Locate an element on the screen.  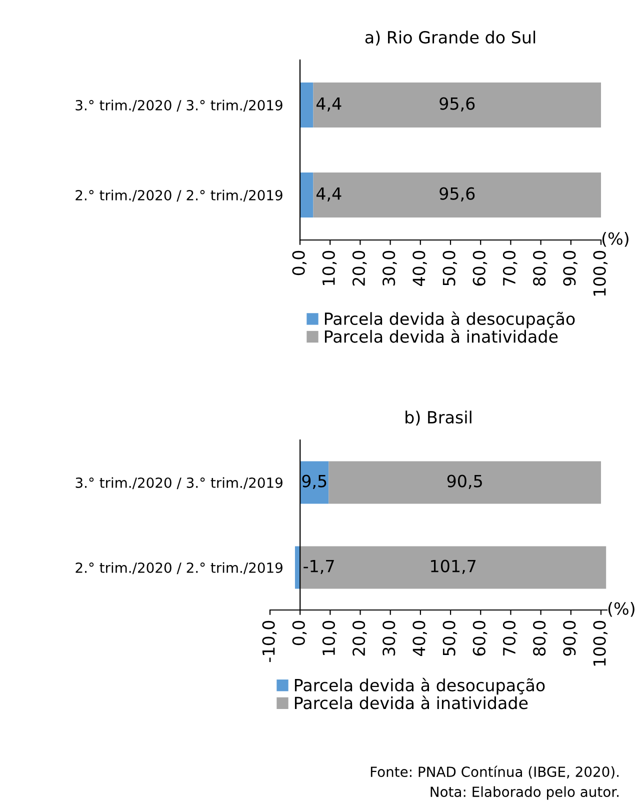
data-label: 90,5 is located at coordinates (464, 482).